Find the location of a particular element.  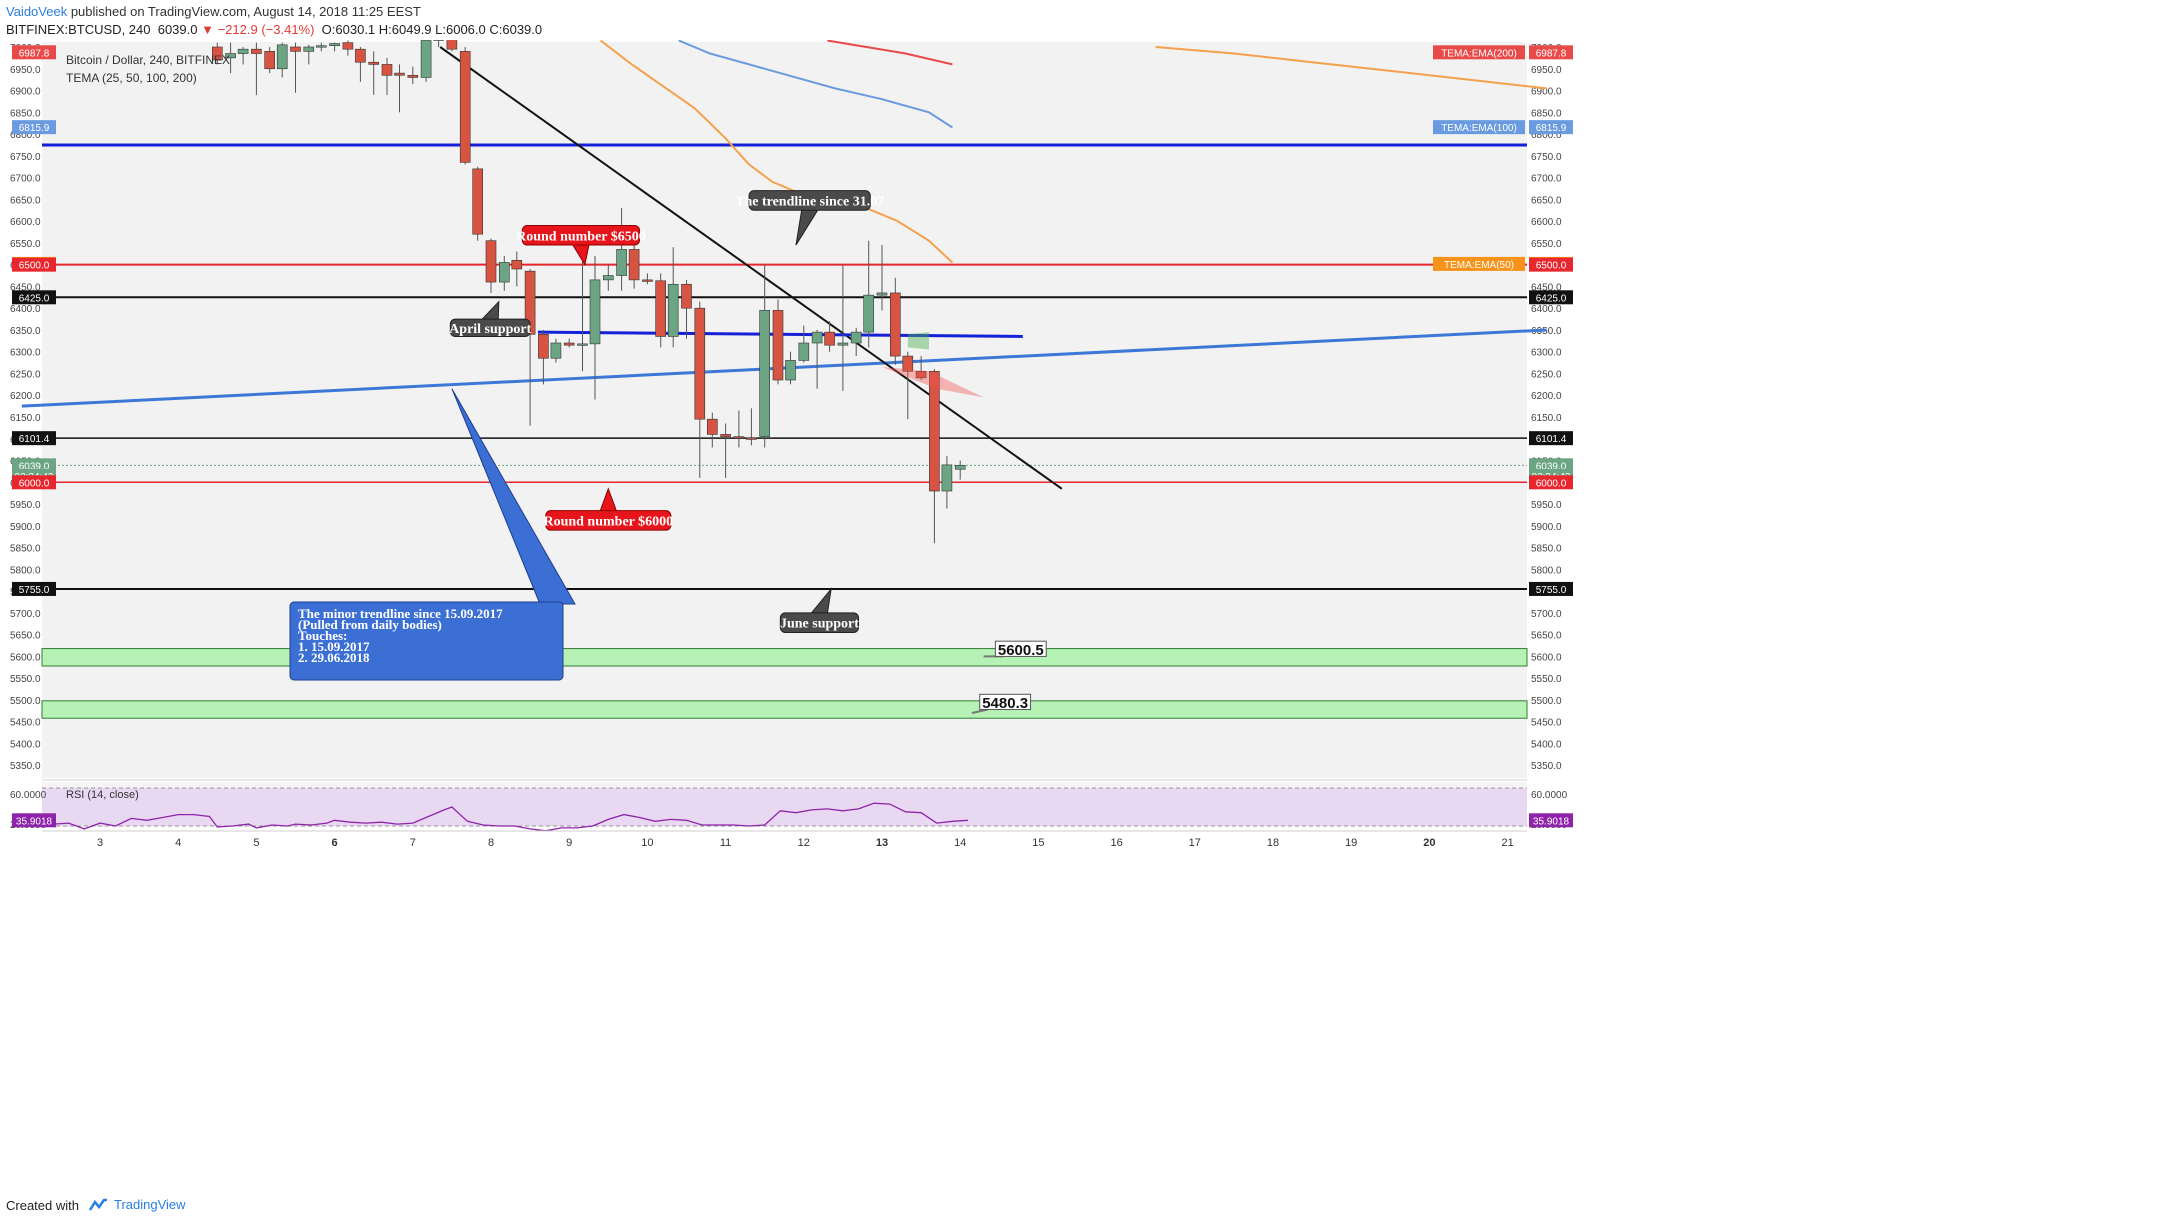

x-tick-label: 4 is located at coordinates (178, 843).